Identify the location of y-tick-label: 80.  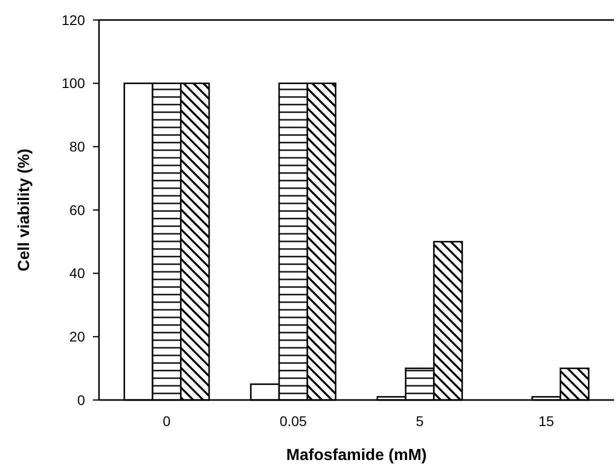
(77, 146).